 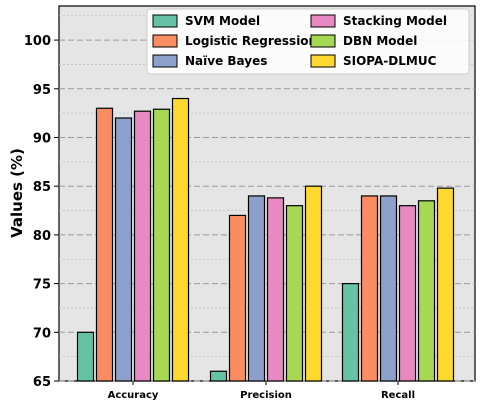 I want to click on legend-label: Logistic Regression, so click(x=251, y=41).